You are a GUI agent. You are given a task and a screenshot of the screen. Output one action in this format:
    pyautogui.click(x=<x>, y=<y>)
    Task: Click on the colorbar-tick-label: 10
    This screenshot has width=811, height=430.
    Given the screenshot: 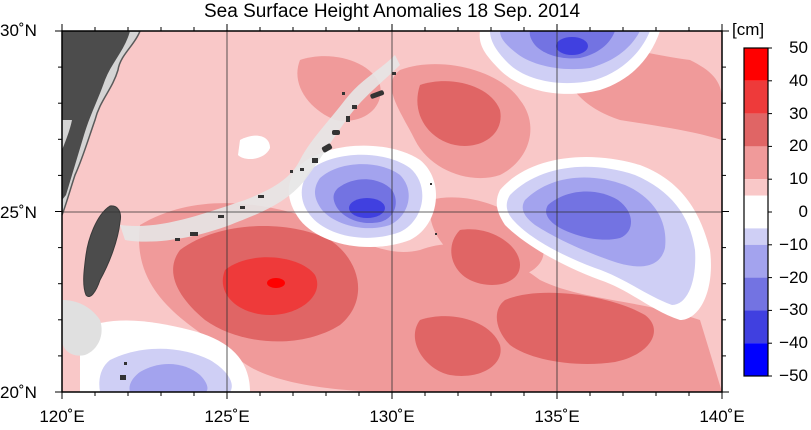 What is the action you would take?
    pyautogui.click(x=798, y=179)
    